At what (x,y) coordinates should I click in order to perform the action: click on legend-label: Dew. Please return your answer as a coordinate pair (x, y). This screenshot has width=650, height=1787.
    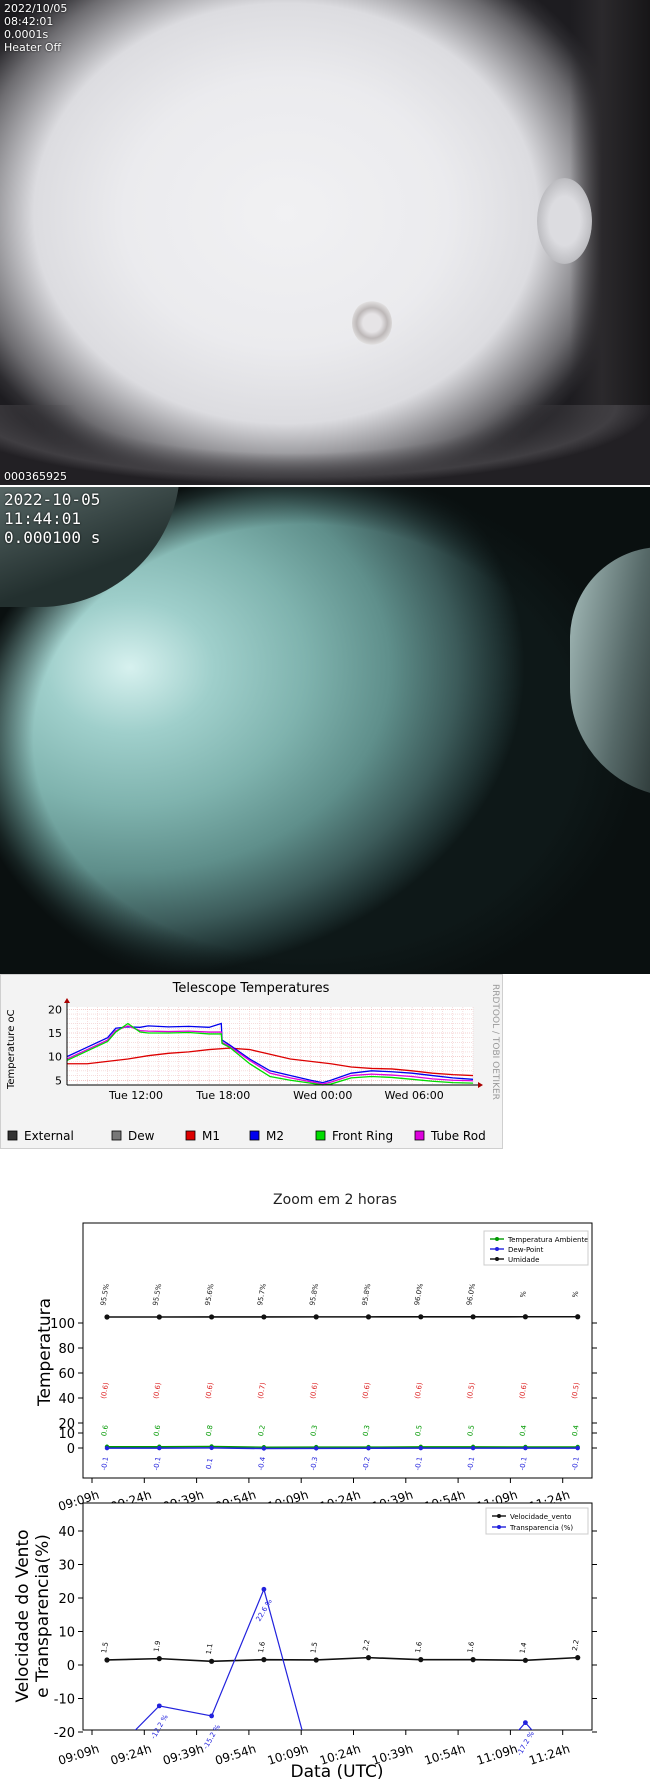
    Looking at the image, I should click on (141, 1136).